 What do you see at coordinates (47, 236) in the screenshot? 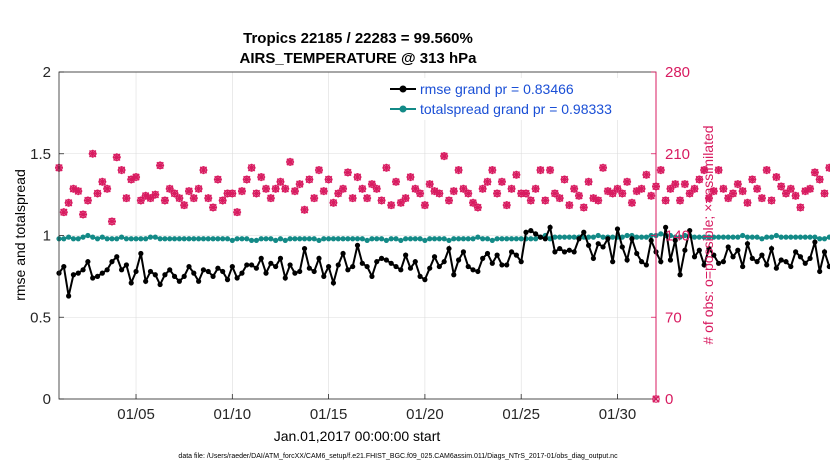
I see `y-tick-label-left: 1` at bounding box center [47, 236].